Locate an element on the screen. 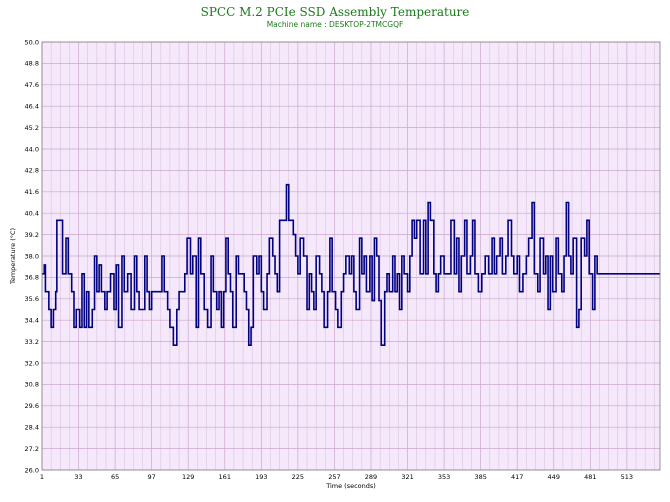 The width and height of the screenshot is (670, 502). y-tick-label: 28.4 is located at coordinates (32, 428).